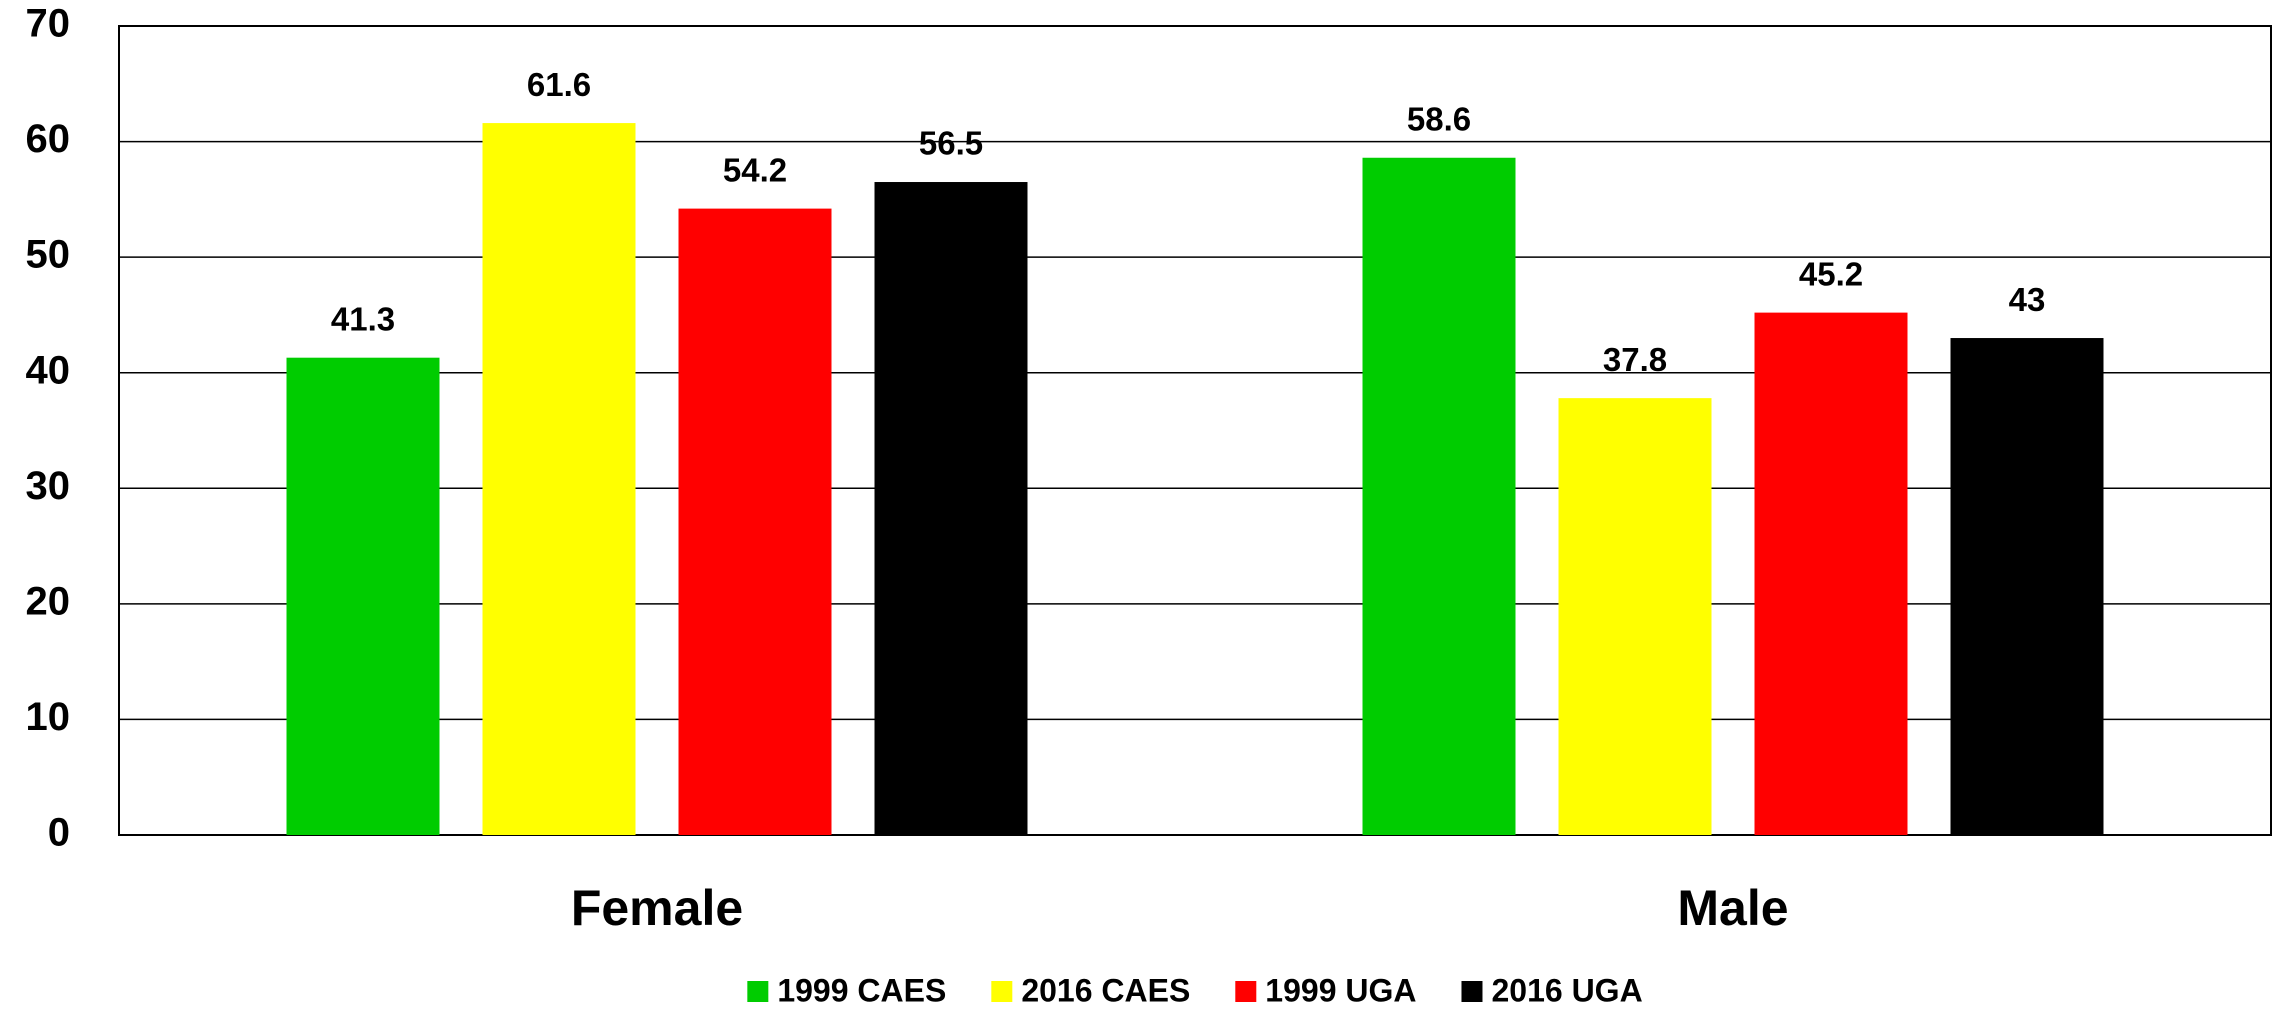 Image resolution: width=2280 pixels, height=1009 pixels. I want to click on y-tick-label: 20, so click(48, 601).